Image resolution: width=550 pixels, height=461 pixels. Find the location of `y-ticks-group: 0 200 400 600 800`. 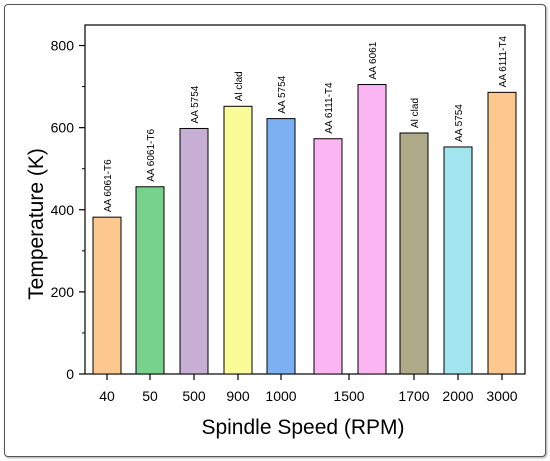

y-ticks-group: 0 200 400 600 800 is located at coordinates (68, 210).